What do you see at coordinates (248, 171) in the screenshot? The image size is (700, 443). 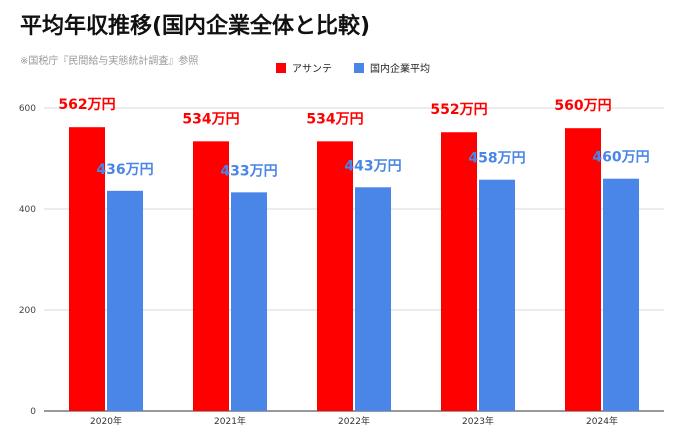 I see `data-label-domestic-average: 433万円` at bounding box center [248, 171].